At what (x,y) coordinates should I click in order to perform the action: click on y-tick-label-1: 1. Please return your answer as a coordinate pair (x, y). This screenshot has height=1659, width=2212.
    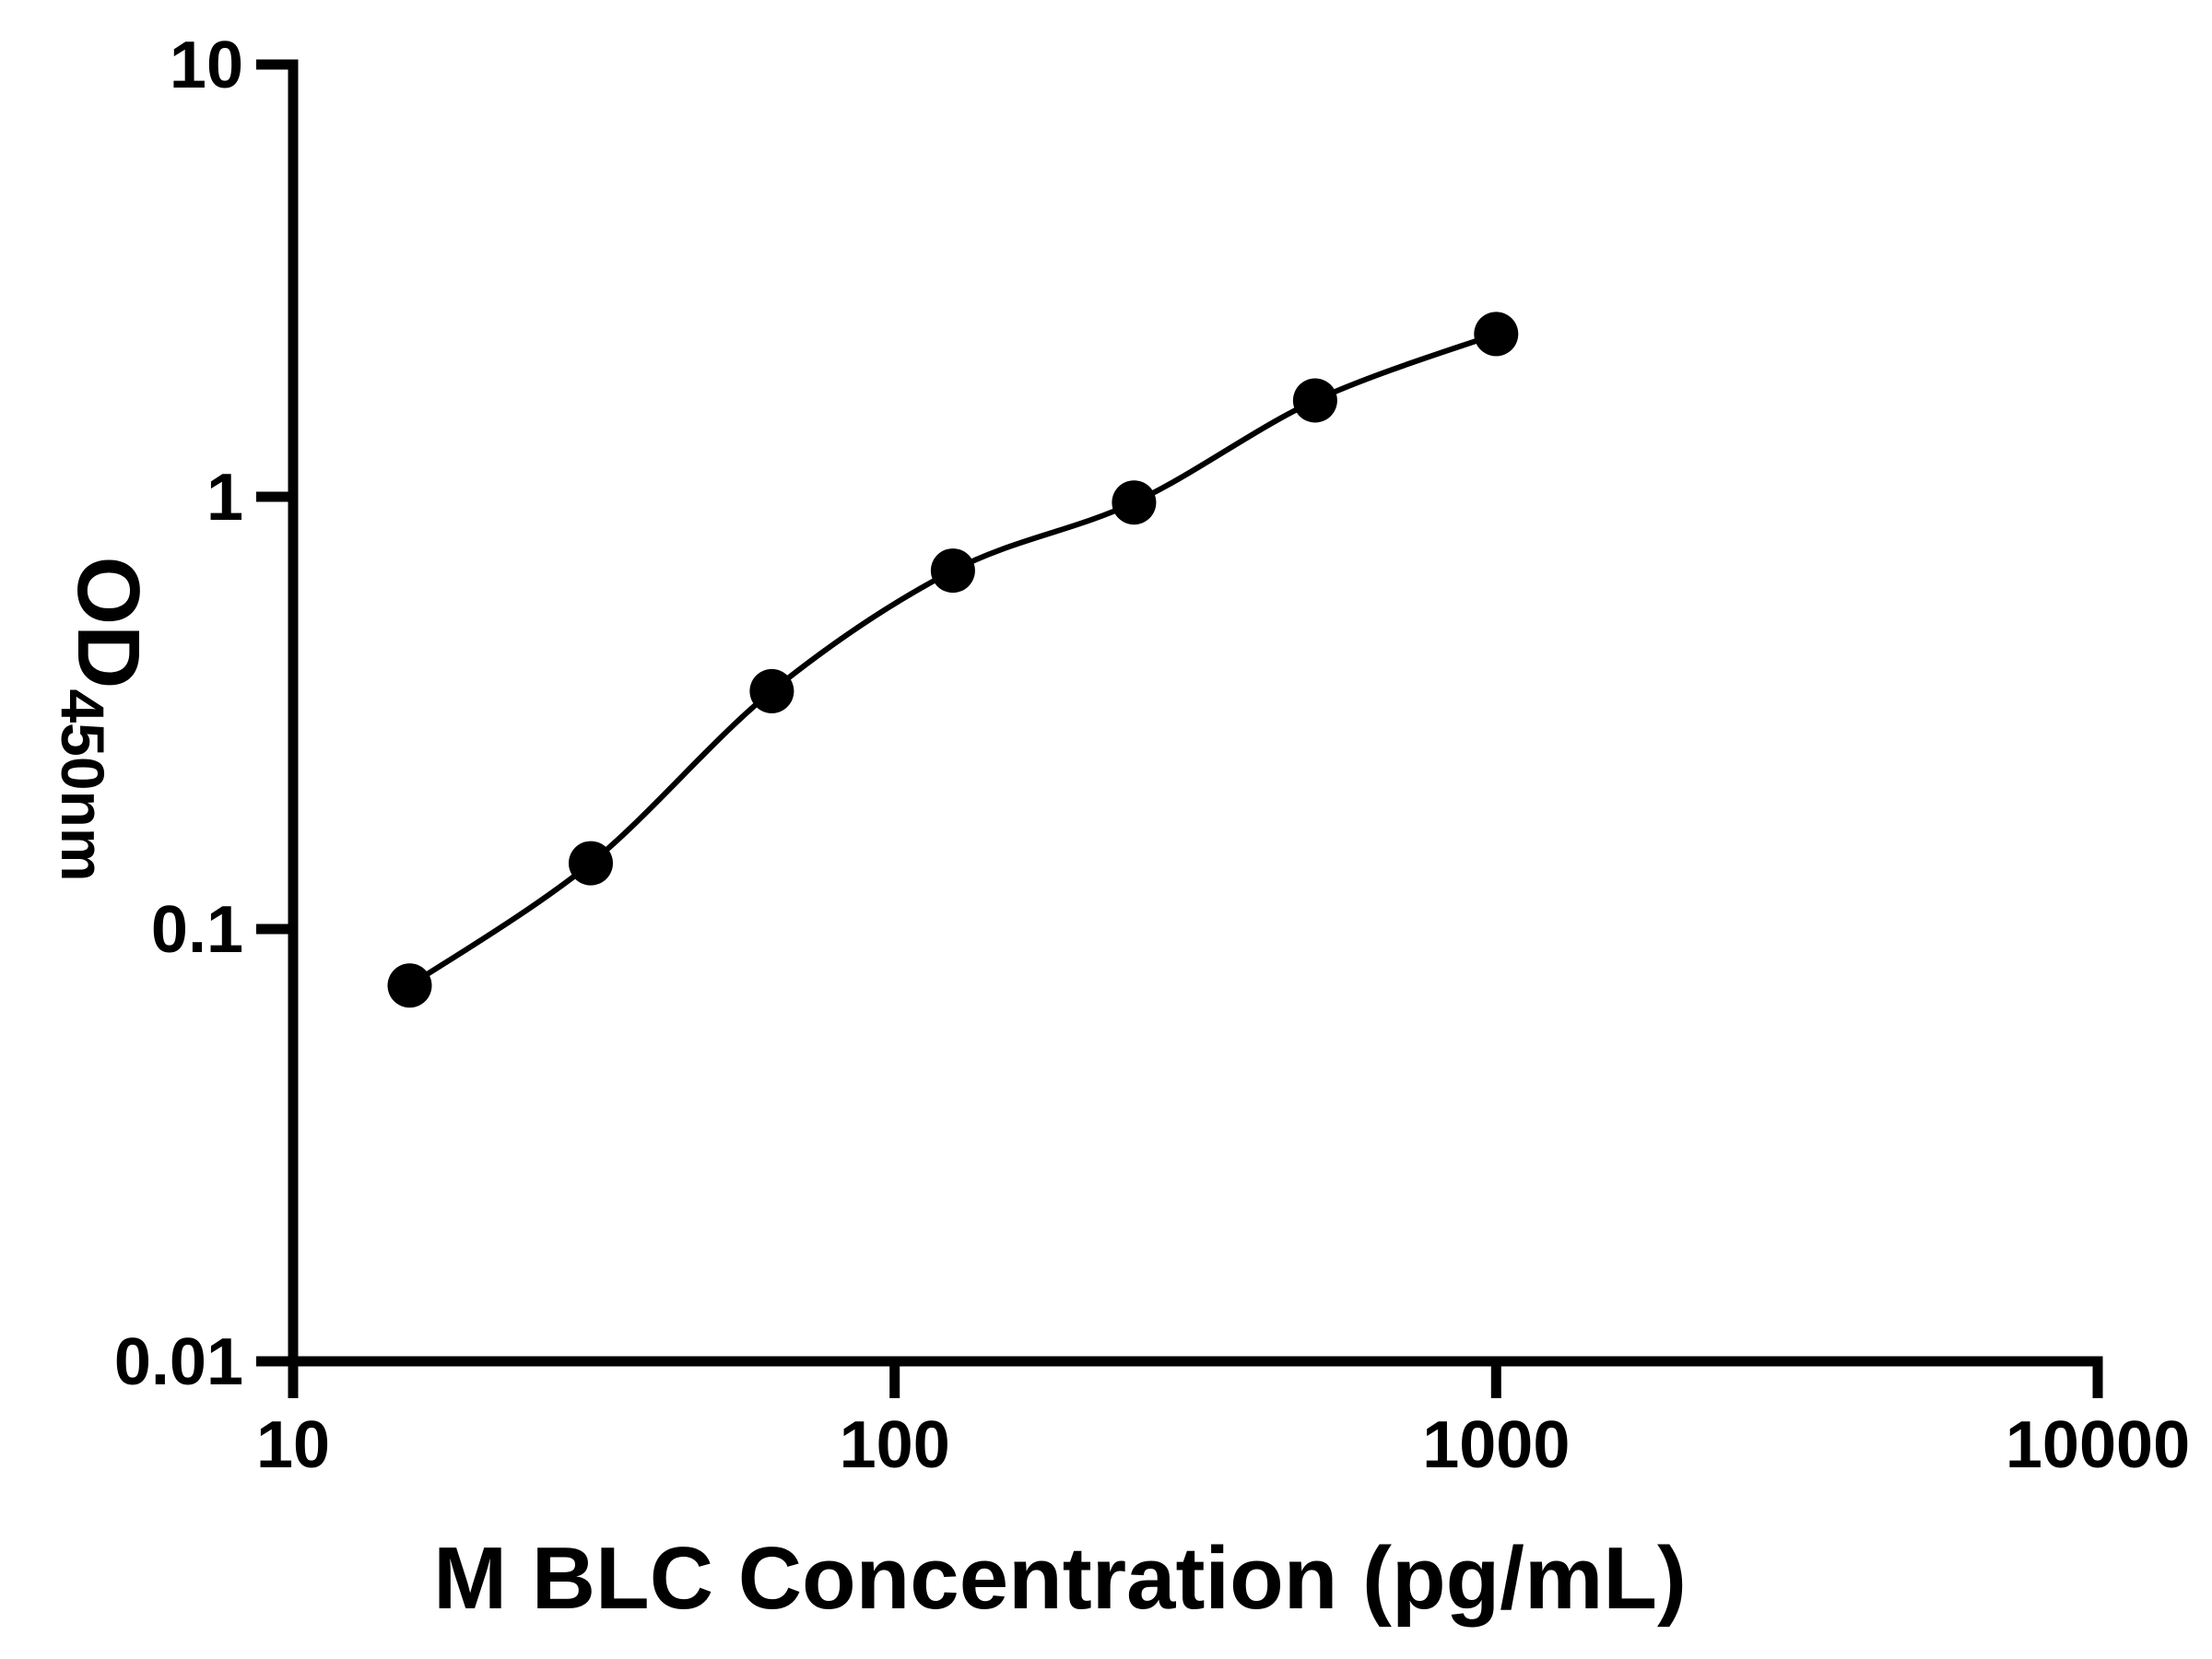
    Looking at the image, I should click on (224, 498).